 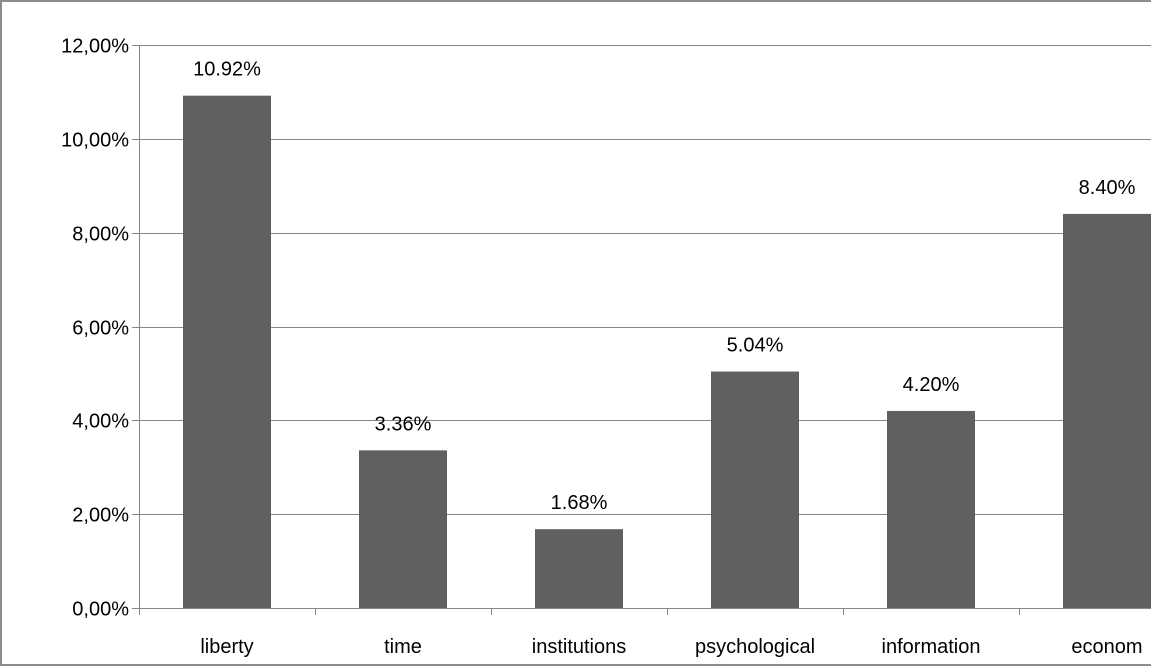 What do you see at coordinates (100, 516) in the screenshot?
I see `y-tick-label: 2,00%` at bounding box center [100, 516].